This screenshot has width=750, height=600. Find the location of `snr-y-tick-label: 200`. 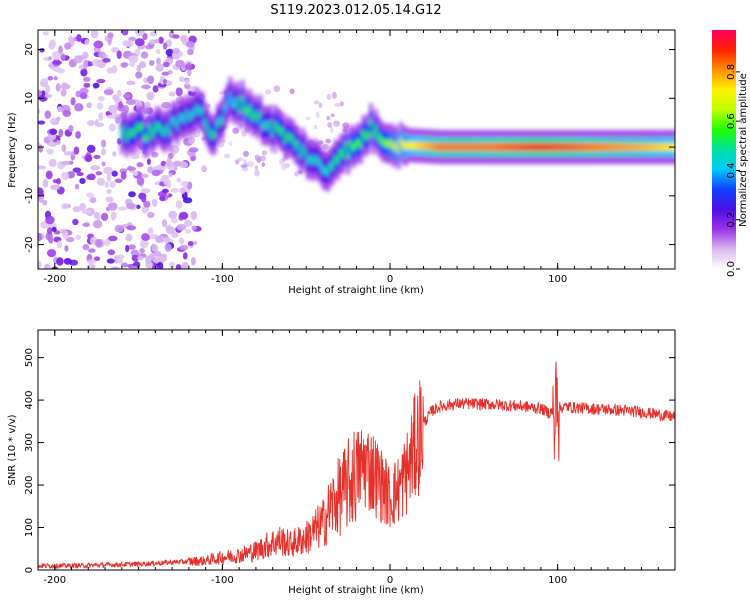

snr-y-tick-label: 200 is located at coordinates (29, 484).